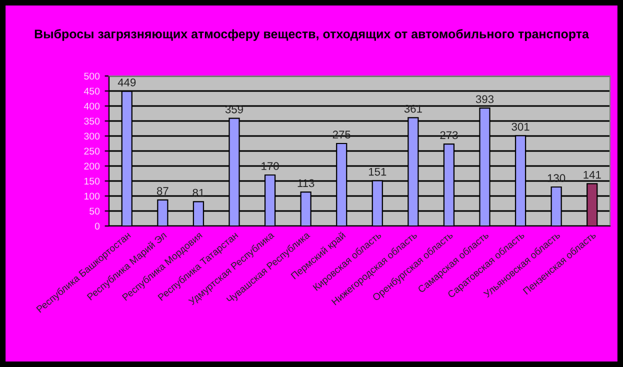 The width and height of the screenshot is (623, 367). What do you see at coordinates (234, 109) in the screenshot?
I see `data-label: 359` at bounding box center [234, 109].